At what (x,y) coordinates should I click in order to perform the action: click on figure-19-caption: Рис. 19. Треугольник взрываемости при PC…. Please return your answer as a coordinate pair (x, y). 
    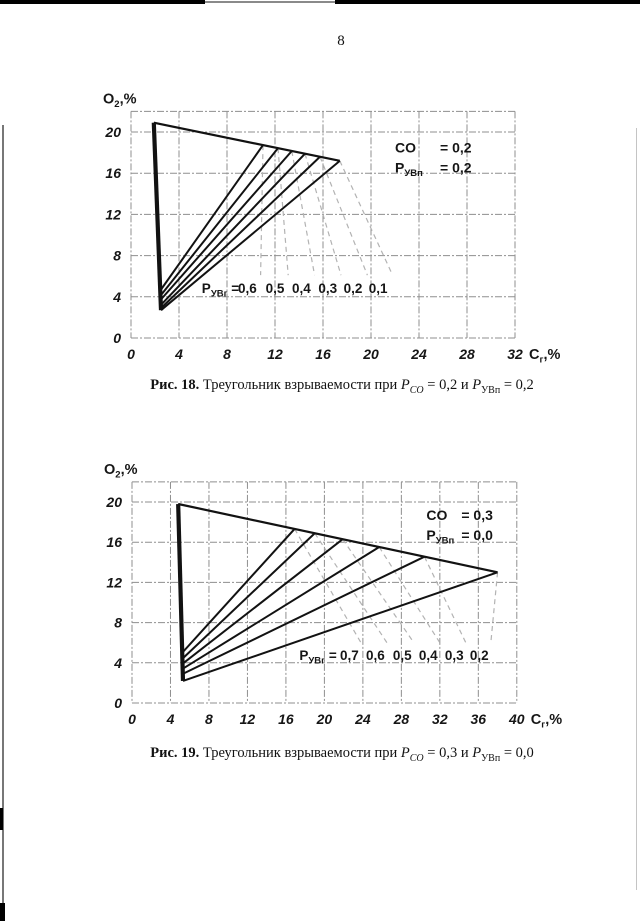
    Looking at the image, I should click on (331, 754).